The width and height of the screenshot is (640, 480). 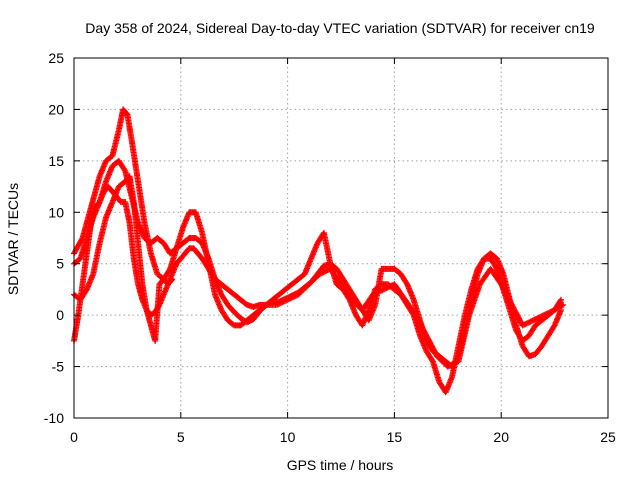 I want to click on y-tick-label: -5, so click(x=58, y=367).